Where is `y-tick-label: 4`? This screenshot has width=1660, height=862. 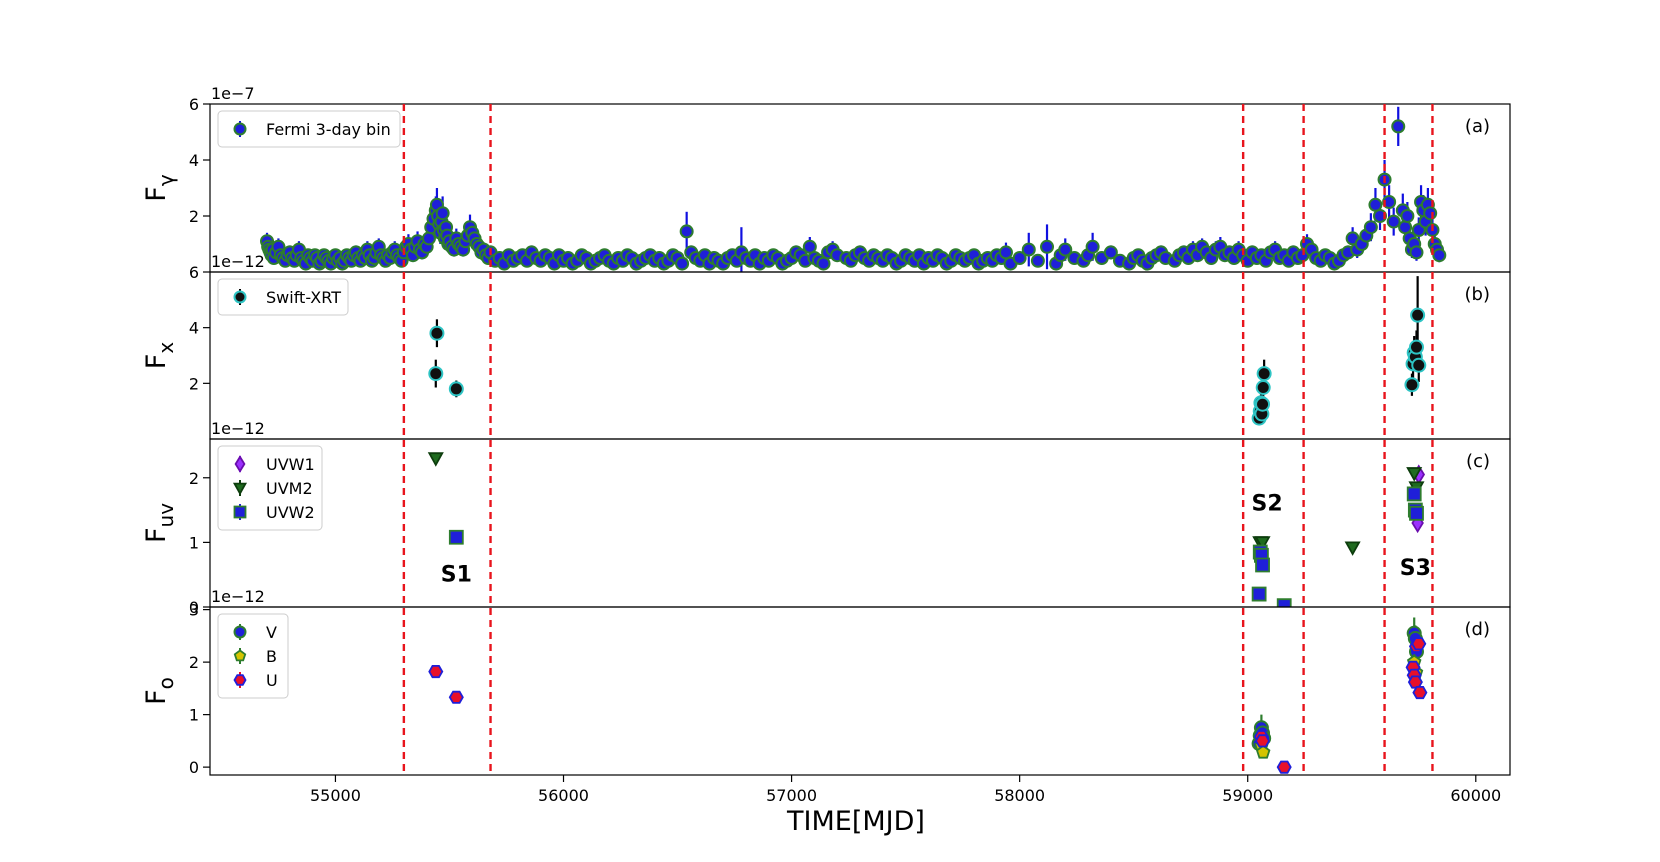 y-tick-label: 4 is located at coordinates (194, 160).